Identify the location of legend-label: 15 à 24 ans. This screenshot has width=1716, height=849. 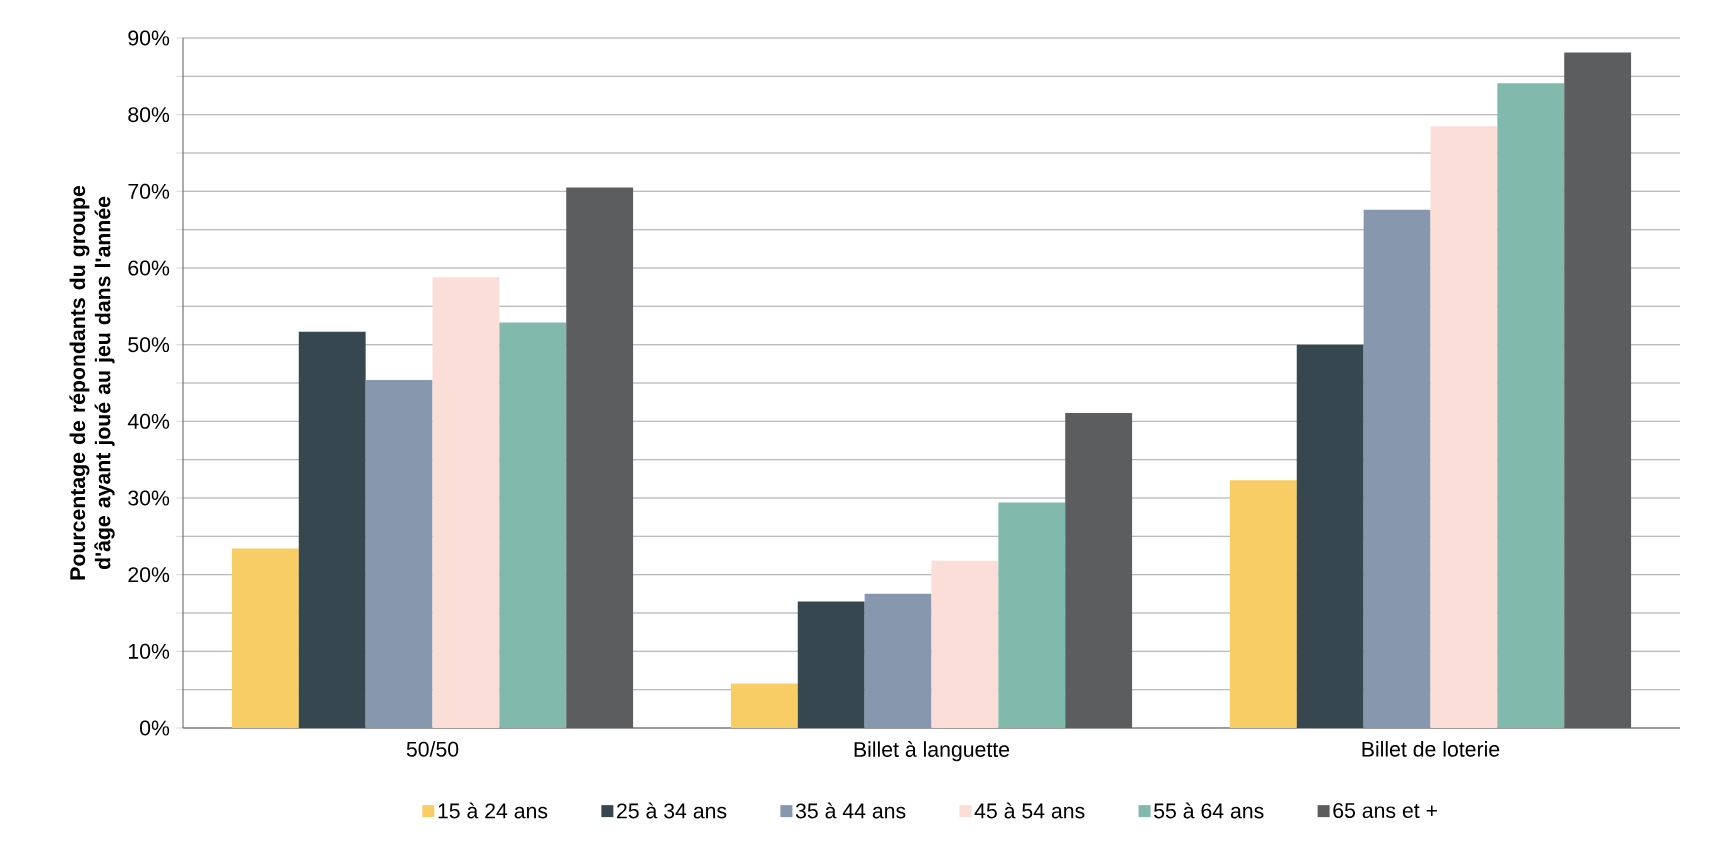
(493, 810).